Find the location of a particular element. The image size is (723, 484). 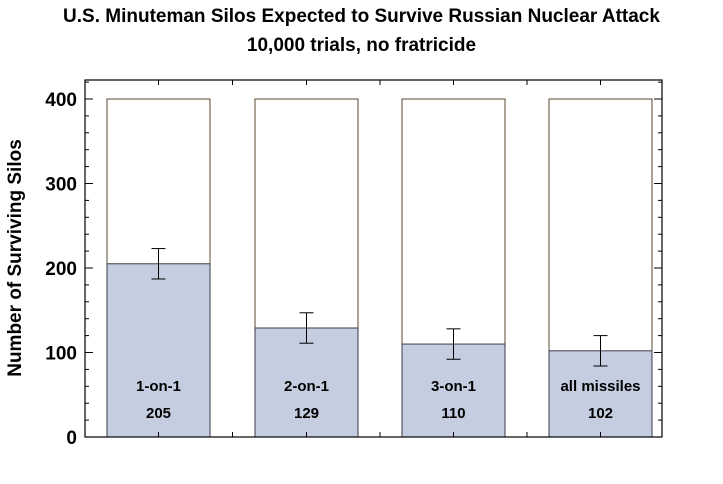

data-label: 129 is located at coordinates (306, 413).